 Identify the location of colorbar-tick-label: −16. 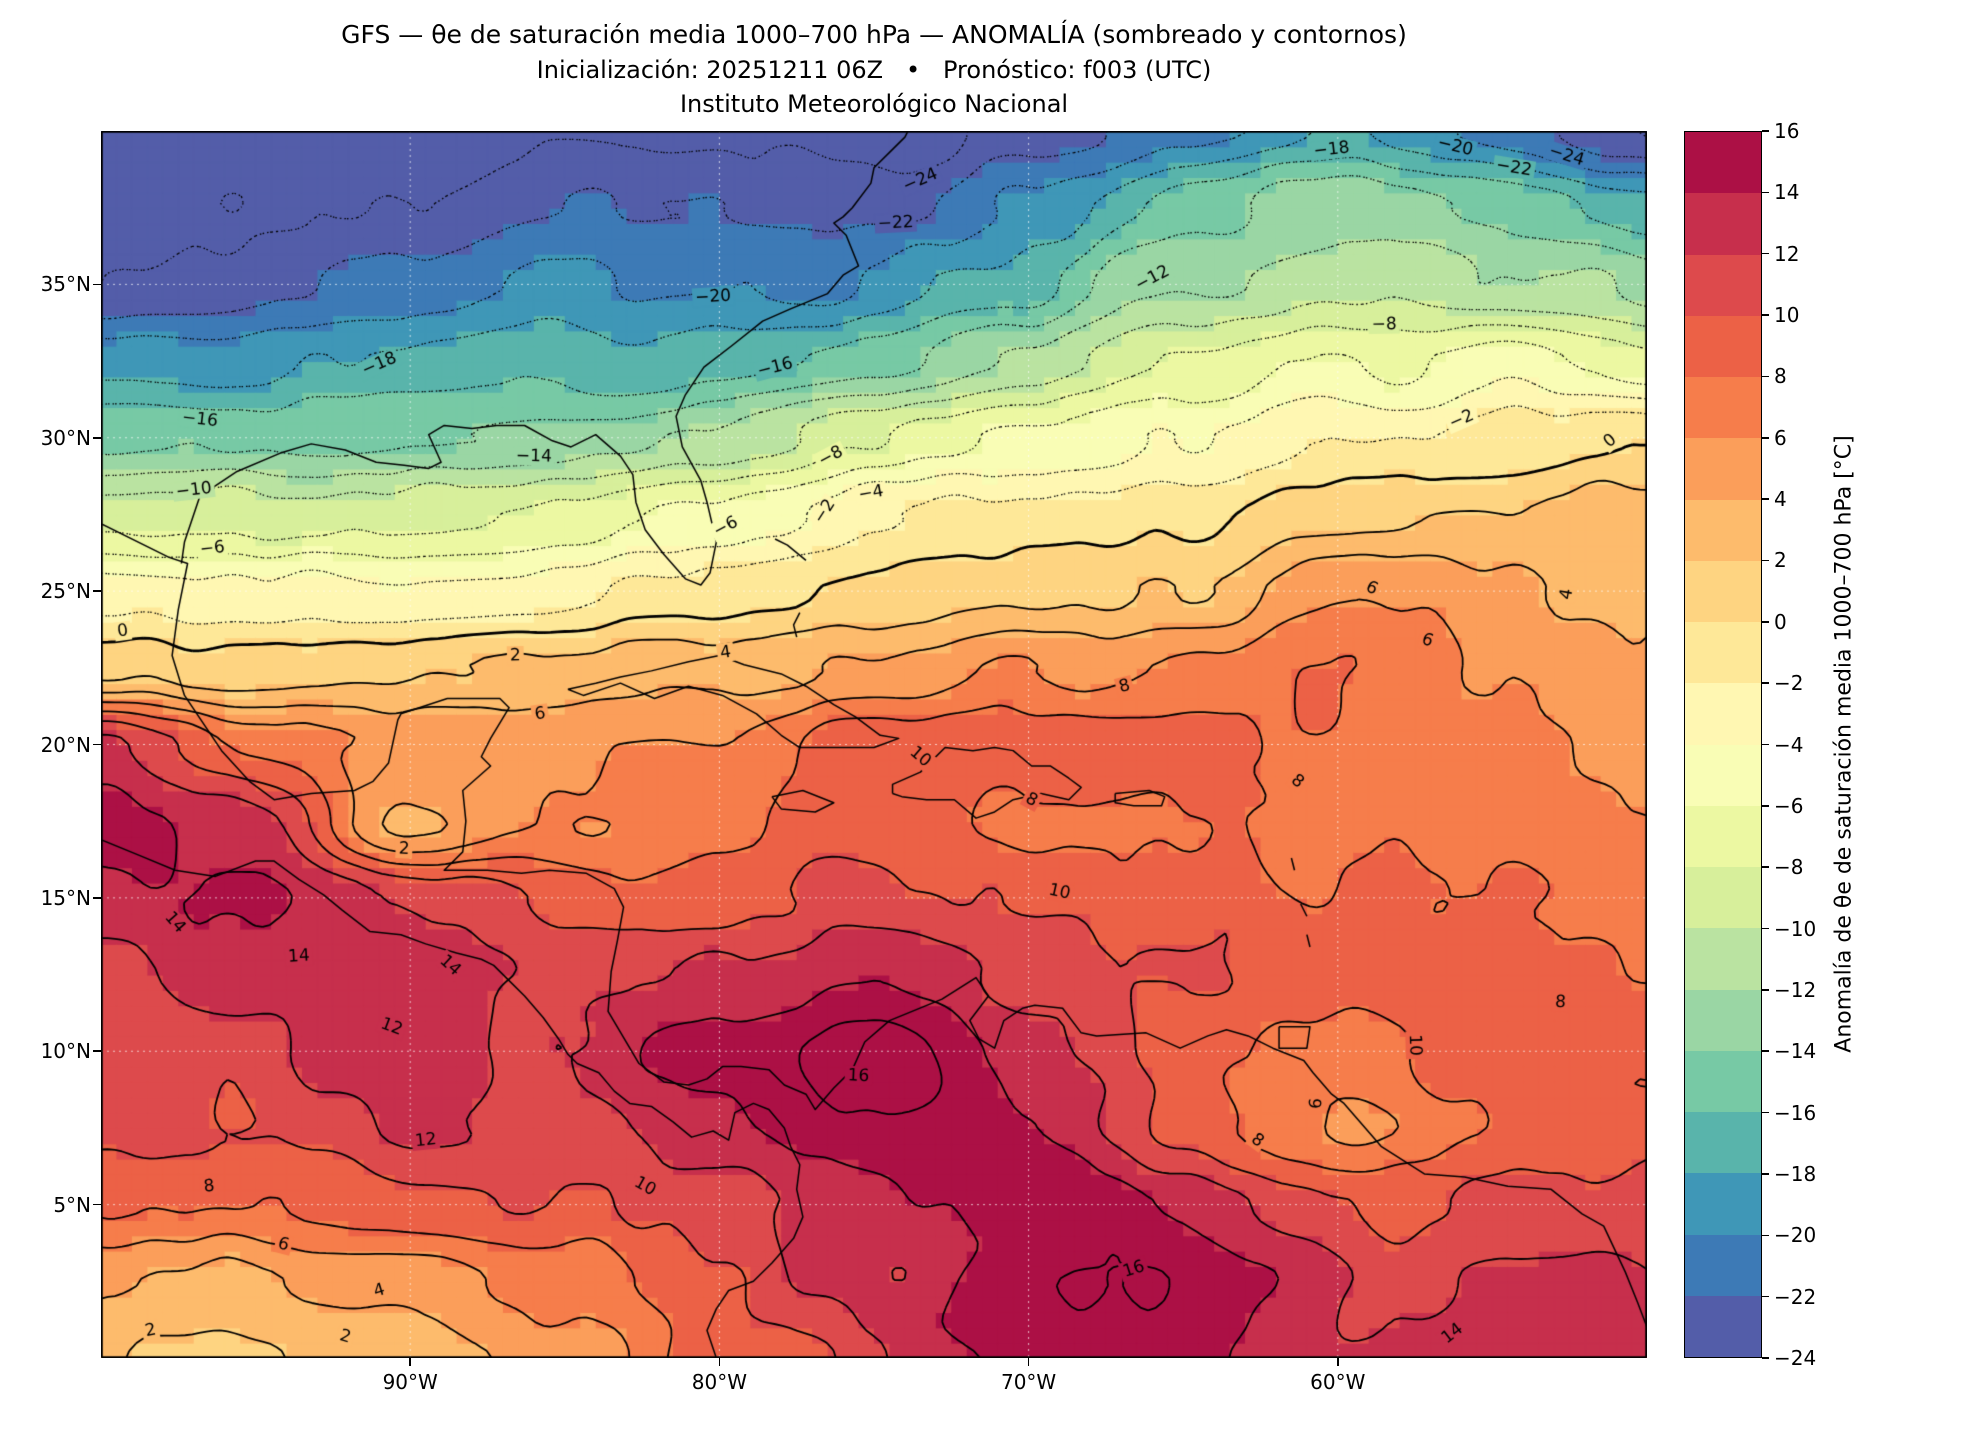
(1795, 1112).